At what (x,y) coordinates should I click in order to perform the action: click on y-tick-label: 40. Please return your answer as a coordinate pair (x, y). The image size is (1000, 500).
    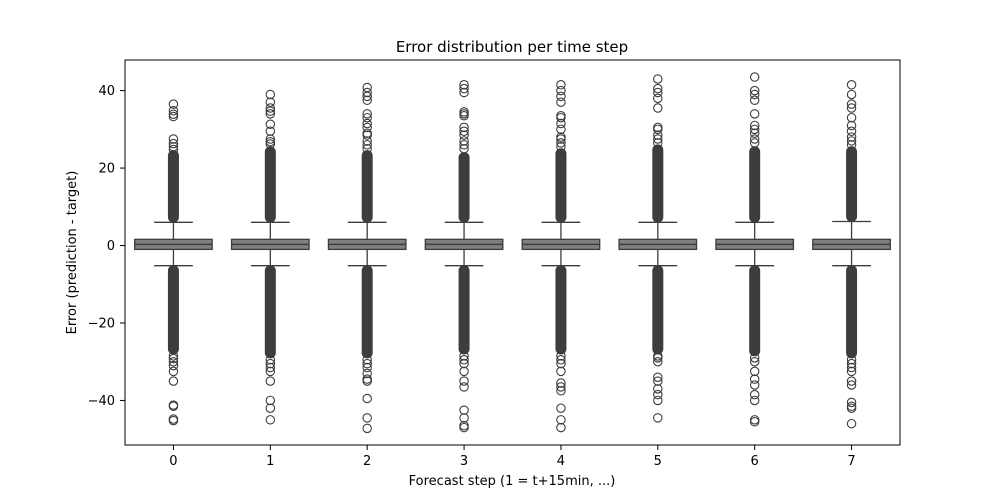
    Looking at the image, I should click on (106, 91).